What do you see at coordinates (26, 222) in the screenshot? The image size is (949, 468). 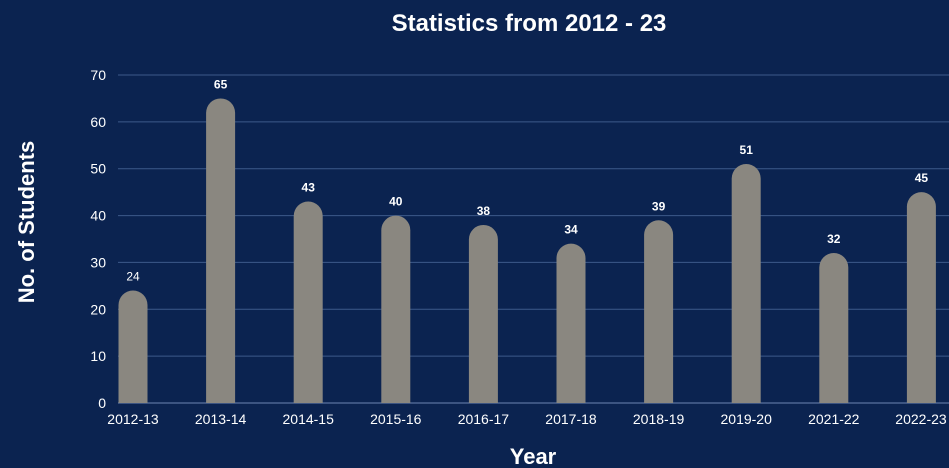 I see `y-axis-title: No. of Students` at bounding box center [26, 222].